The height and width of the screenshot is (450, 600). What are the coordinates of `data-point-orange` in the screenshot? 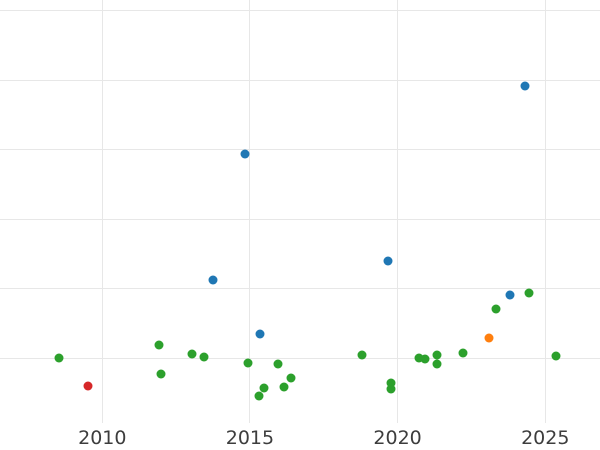 It's located at (489, 338).